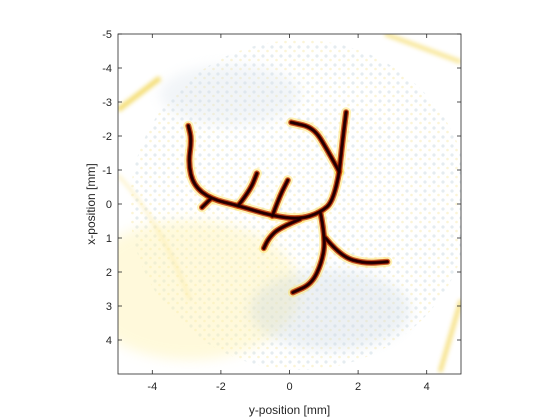 This screenshot has height=420, width=560. Describe the element at coordinates (109, 341) in the screenshot. I see `y-tick-label: 4` at that location.